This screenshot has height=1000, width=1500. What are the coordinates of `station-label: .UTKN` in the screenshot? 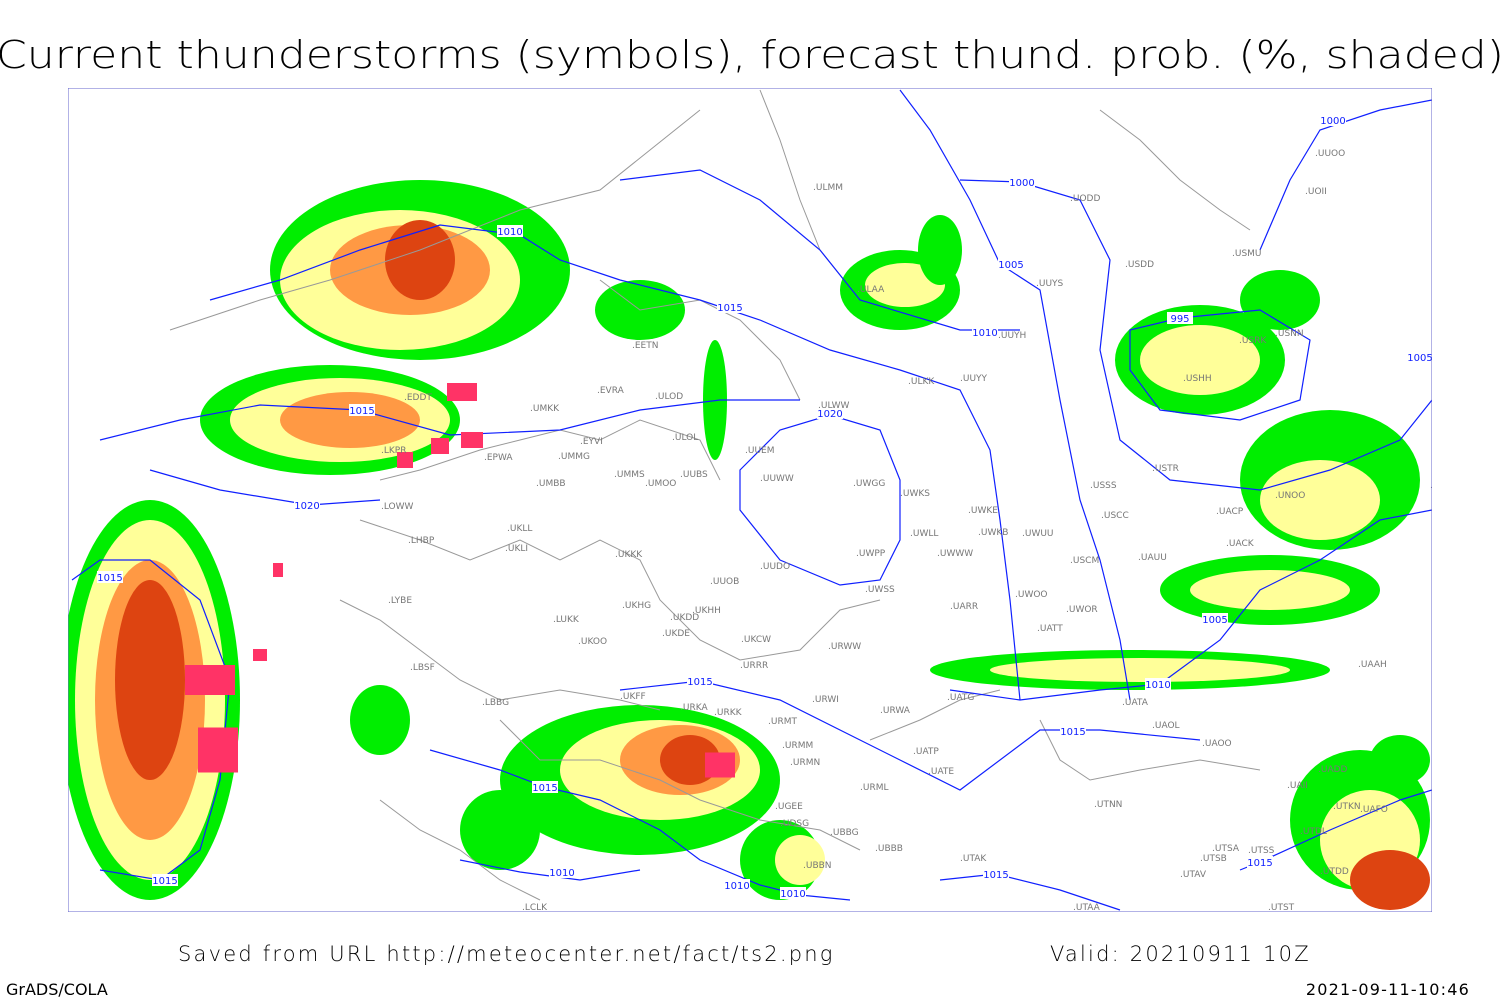 It's located at (1347, 807).